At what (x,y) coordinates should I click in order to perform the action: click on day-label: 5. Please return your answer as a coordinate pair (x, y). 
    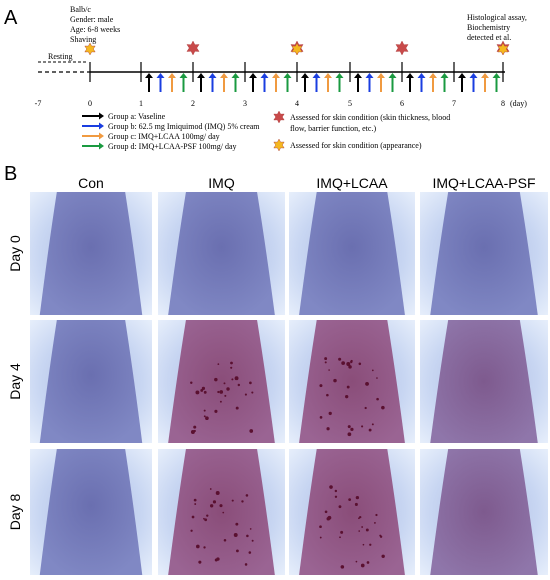
    Looking at the image, I should click on (350, 103).